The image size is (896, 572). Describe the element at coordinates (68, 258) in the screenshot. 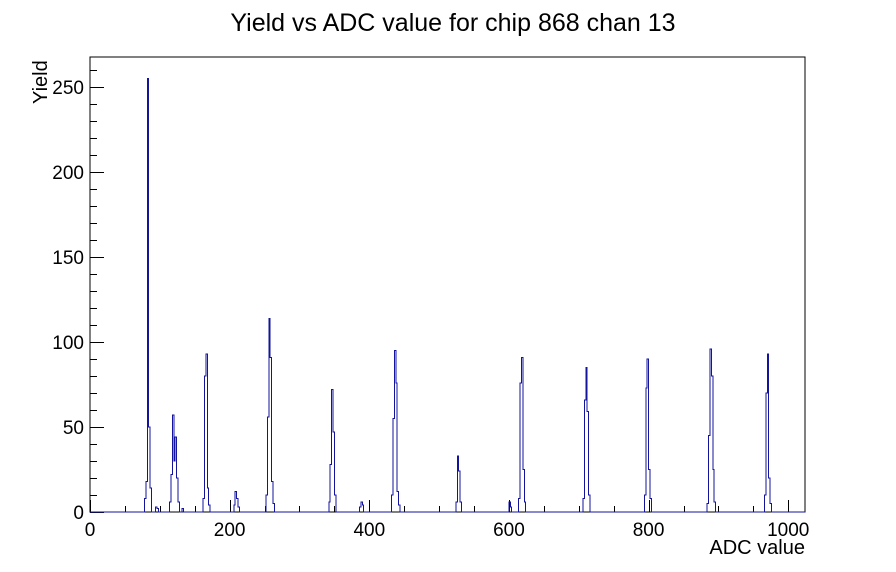

I see `y-axis-tick-label: 150` at that location.